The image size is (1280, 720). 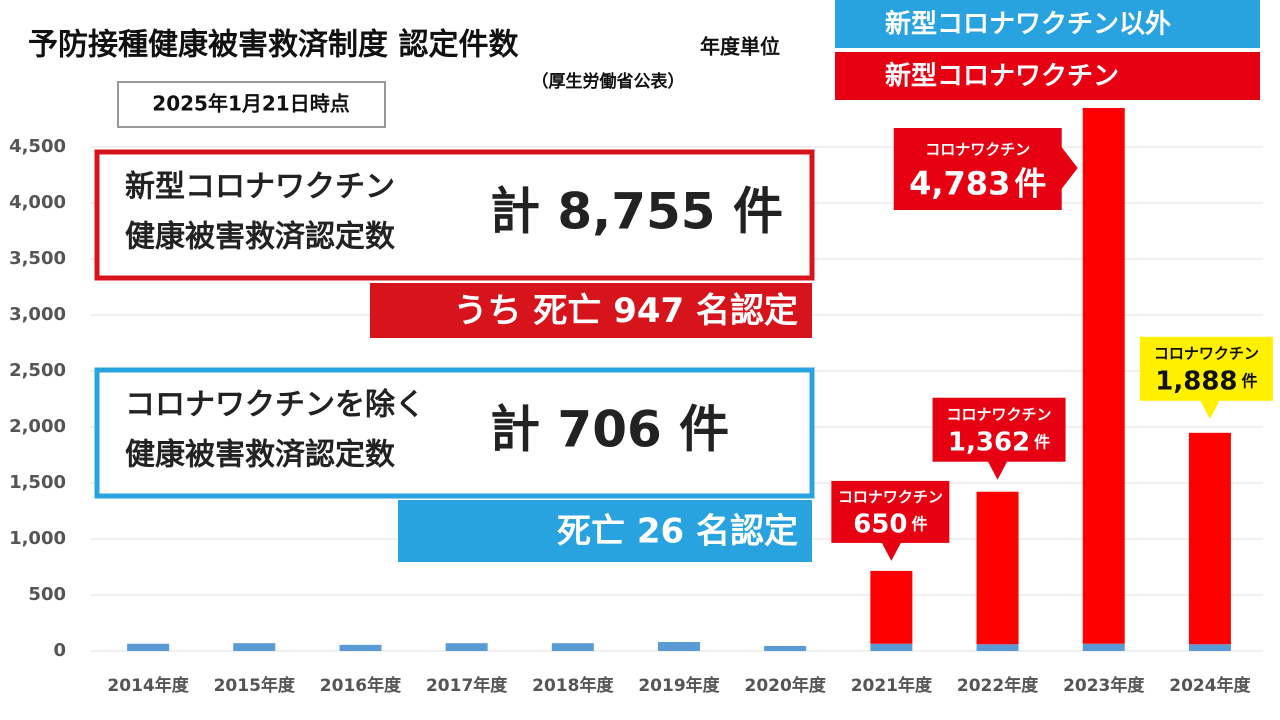 I want to click on y-tick-label: 2,500, so click(x=37, y=370).